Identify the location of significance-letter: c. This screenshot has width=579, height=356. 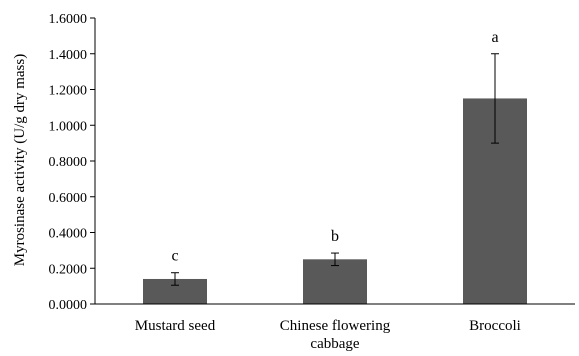
(174, 256).